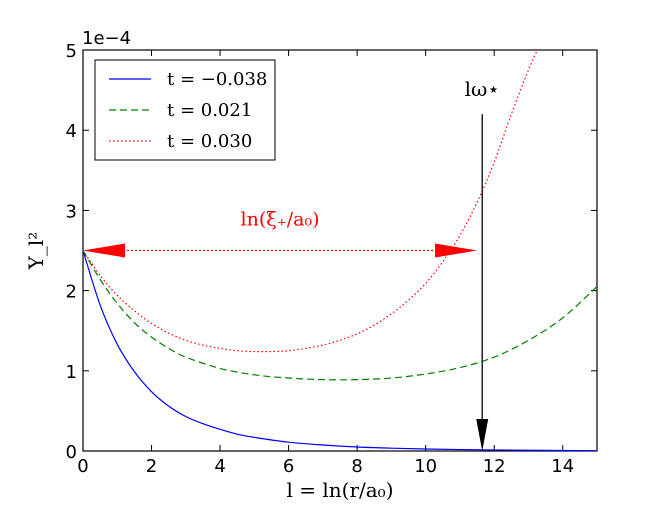 The width and height of the screenshot is (664, 505). What do you see at coordinates (71, 372) in the screenshot?
I see `y-tick-label: 1` at bounding box center [71, 372].